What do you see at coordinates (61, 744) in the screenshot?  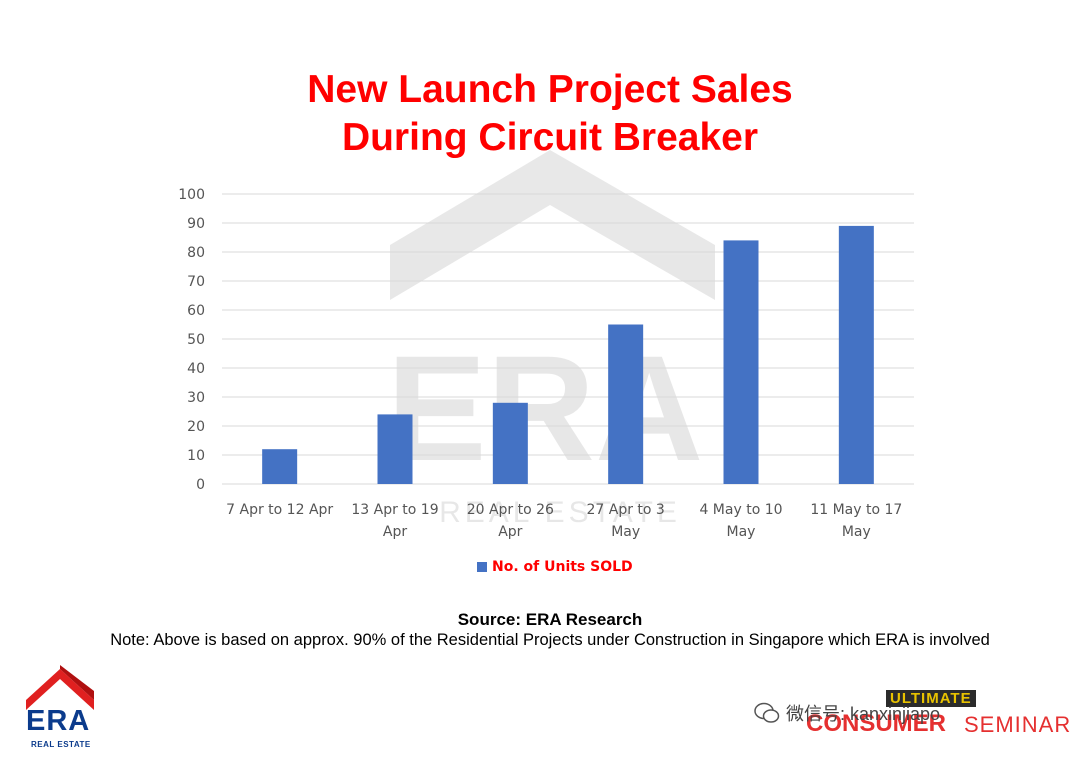 I see `logo-sub: REAL ESTATE` at bounding box center [61, 744].